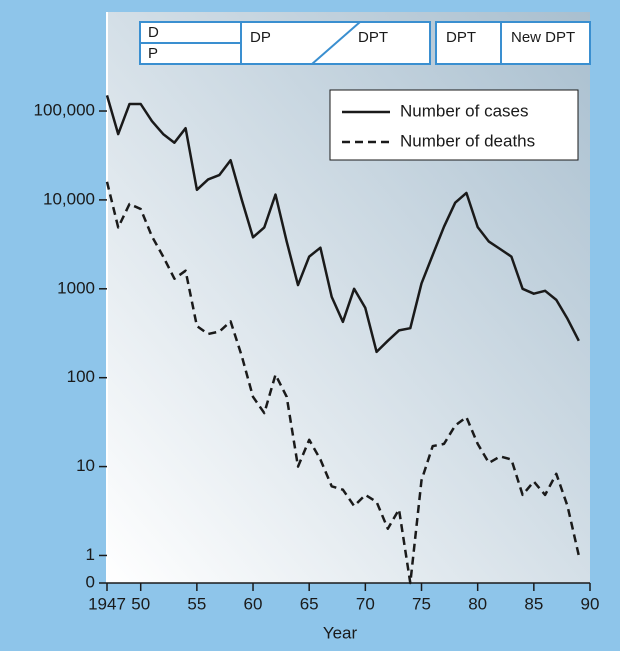 This screenshot has height=656, width=620. I want to click on legend-label: Number of deaths, so click(467, 140).